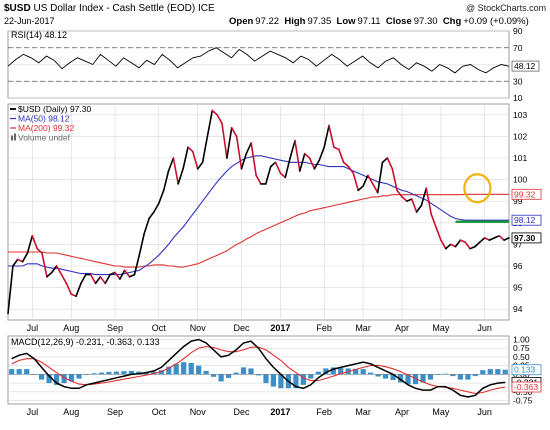 The image size is (550, 430). I want to click on x-tick-label: Jun, so click(484, 328).